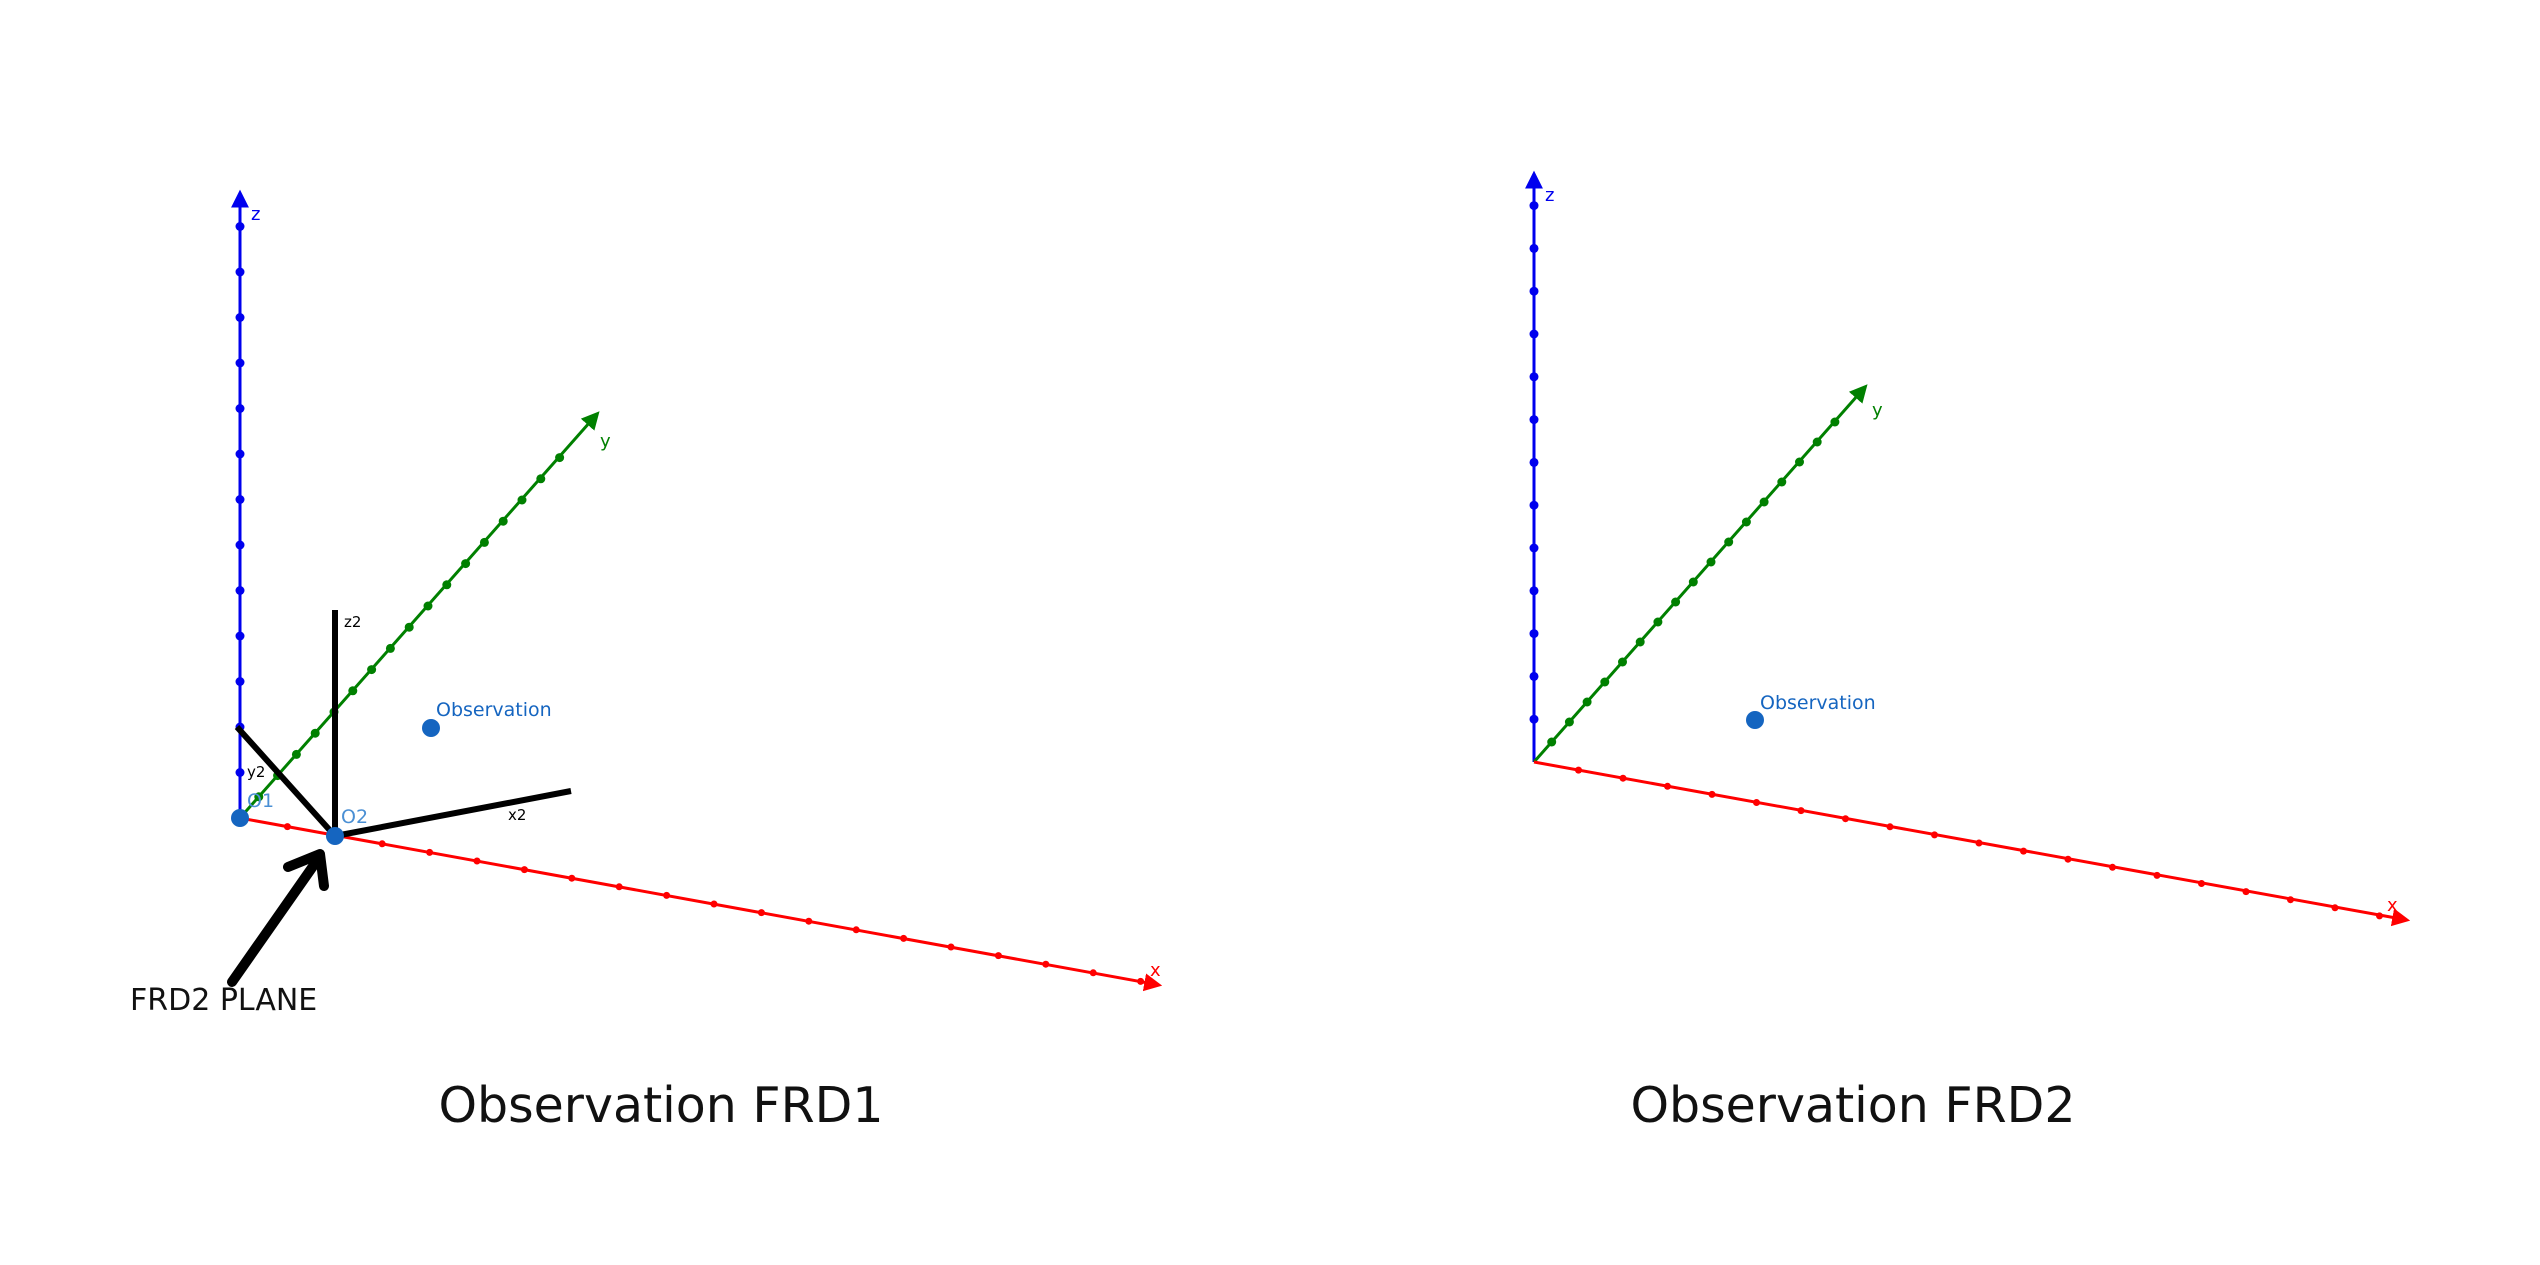  Describe the element at coordinates (352, 622) in the screenshot. I see `frd2-z2-label: z2` at that location.